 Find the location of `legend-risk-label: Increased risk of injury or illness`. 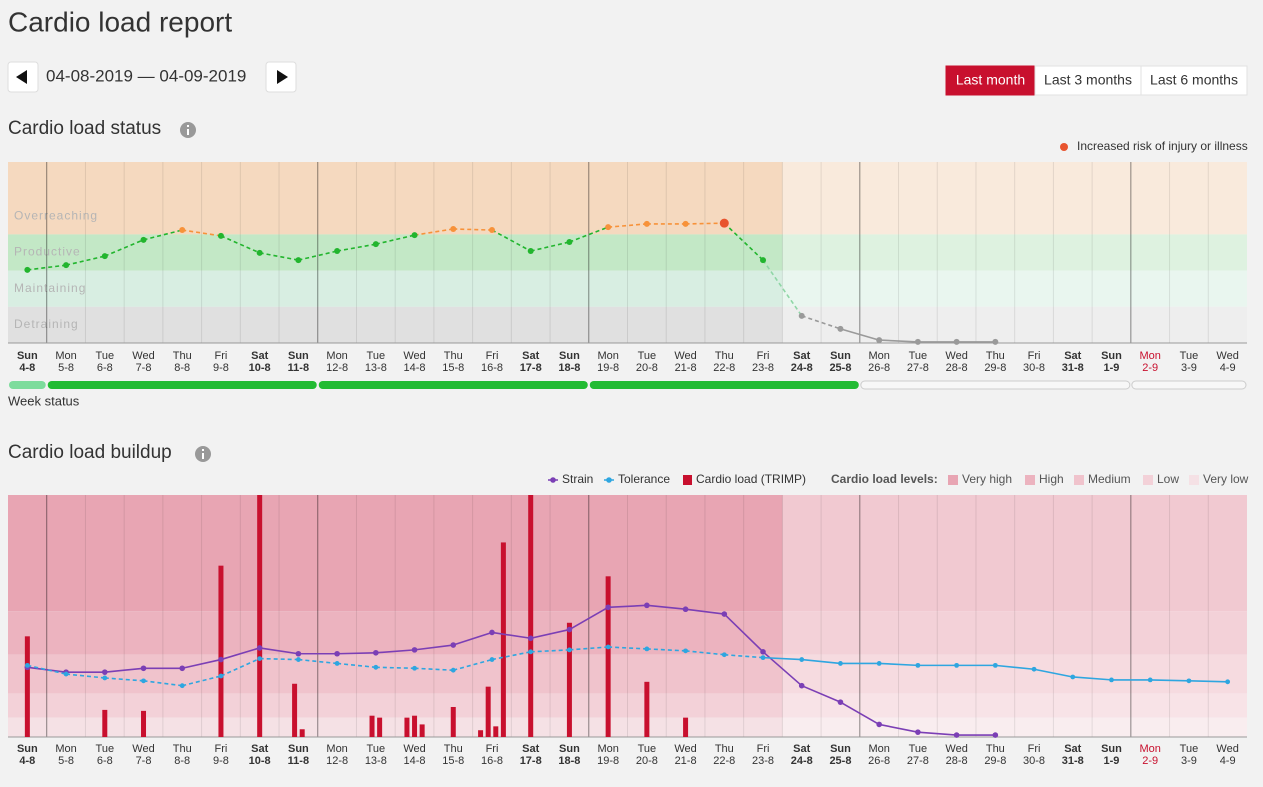

legend-risk-label: Increased risk of injury or illness is located at coordinates (1162, 146).